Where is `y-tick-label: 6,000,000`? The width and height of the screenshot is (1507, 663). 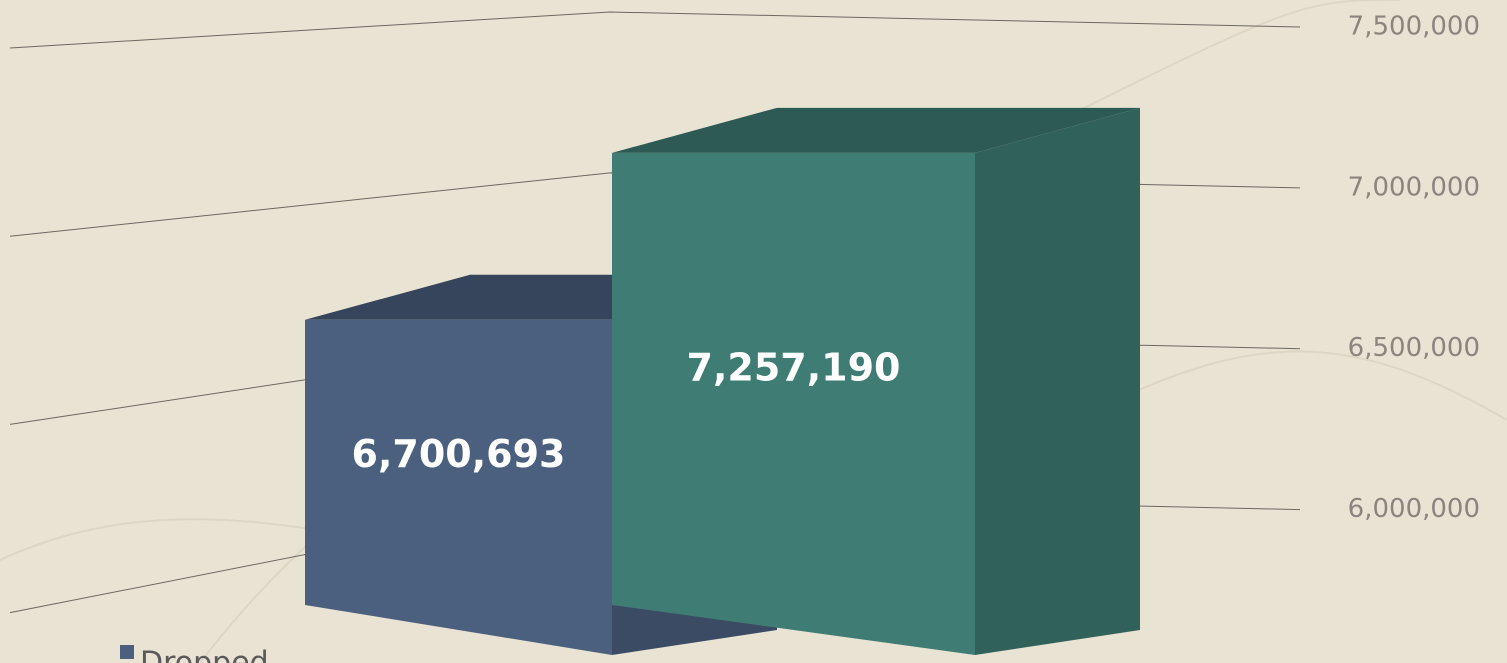
y-tick-label: 6,000,000 is located at coordinates (1414, 509).